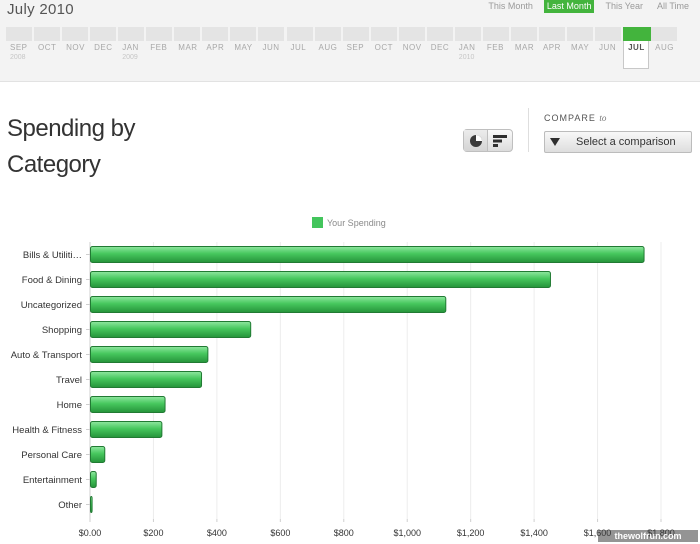 This screenshot has width=700, height=544. I want to click on timeline-month: SEP, so click(355, 48).